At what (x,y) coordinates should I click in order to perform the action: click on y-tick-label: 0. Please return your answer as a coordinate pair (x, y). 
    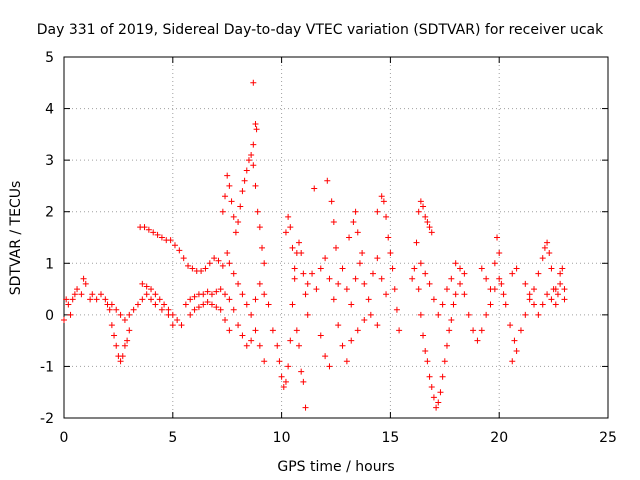
    Looking at the image, I should click on (49, 316).